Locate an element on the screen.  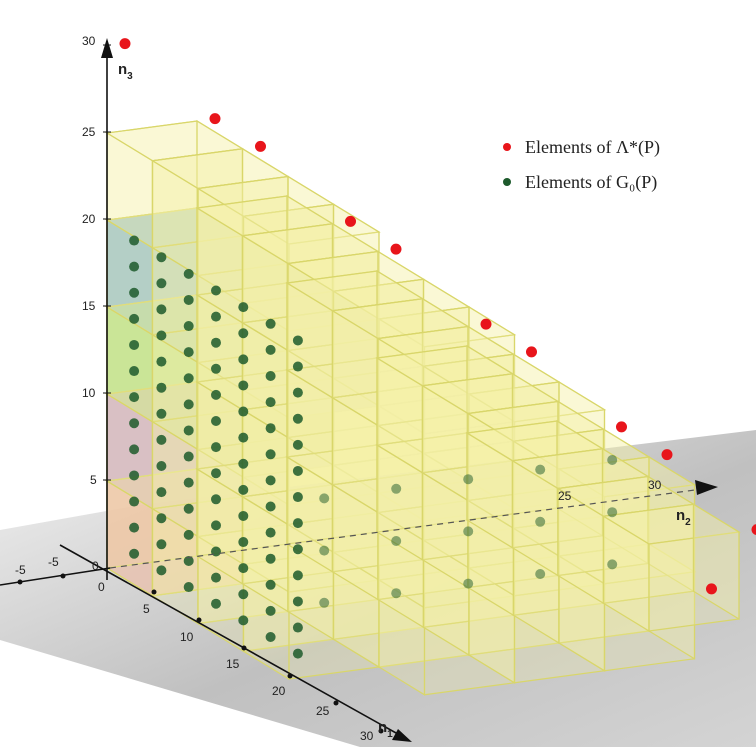
n2-tick-neg5b: -5 is located at coordinates (53, 562).